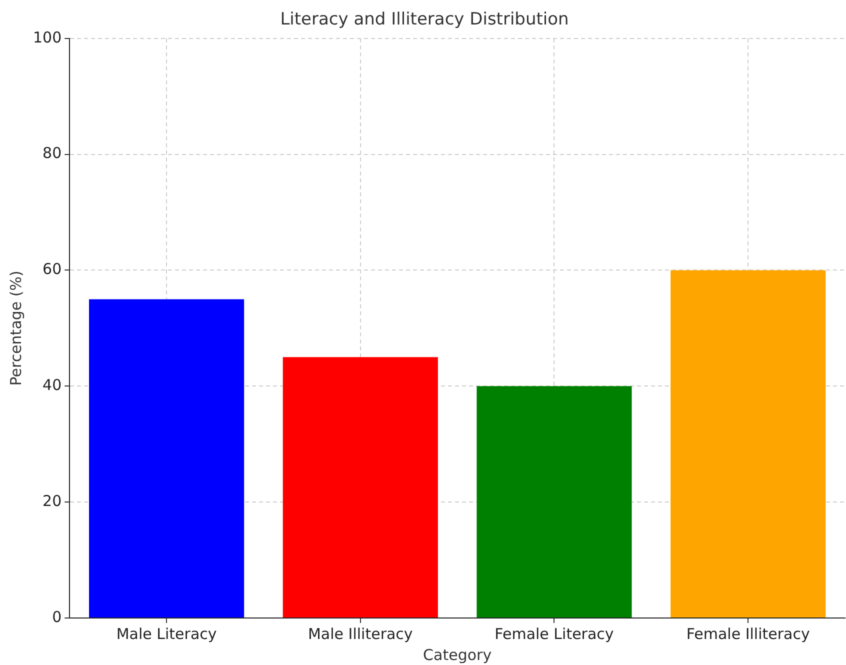  What do you see at coordinates (554, 633) in the screenshot?
I see `x-tick-label: Female Literacy` at bounding box center [554, 633].